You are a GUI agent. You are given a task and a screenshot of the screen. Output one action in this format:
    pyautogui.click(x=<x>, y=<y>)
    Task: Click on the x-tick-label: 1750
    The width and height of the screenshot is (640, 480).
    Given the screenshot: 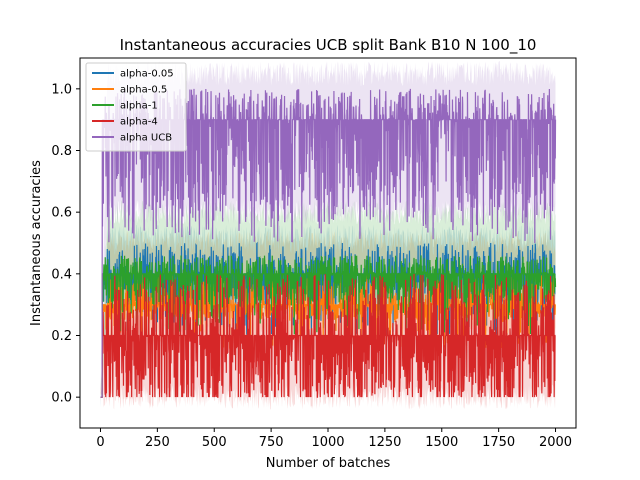 What is the action you would take?
    pyautogui.click(x=498, y=442)
    